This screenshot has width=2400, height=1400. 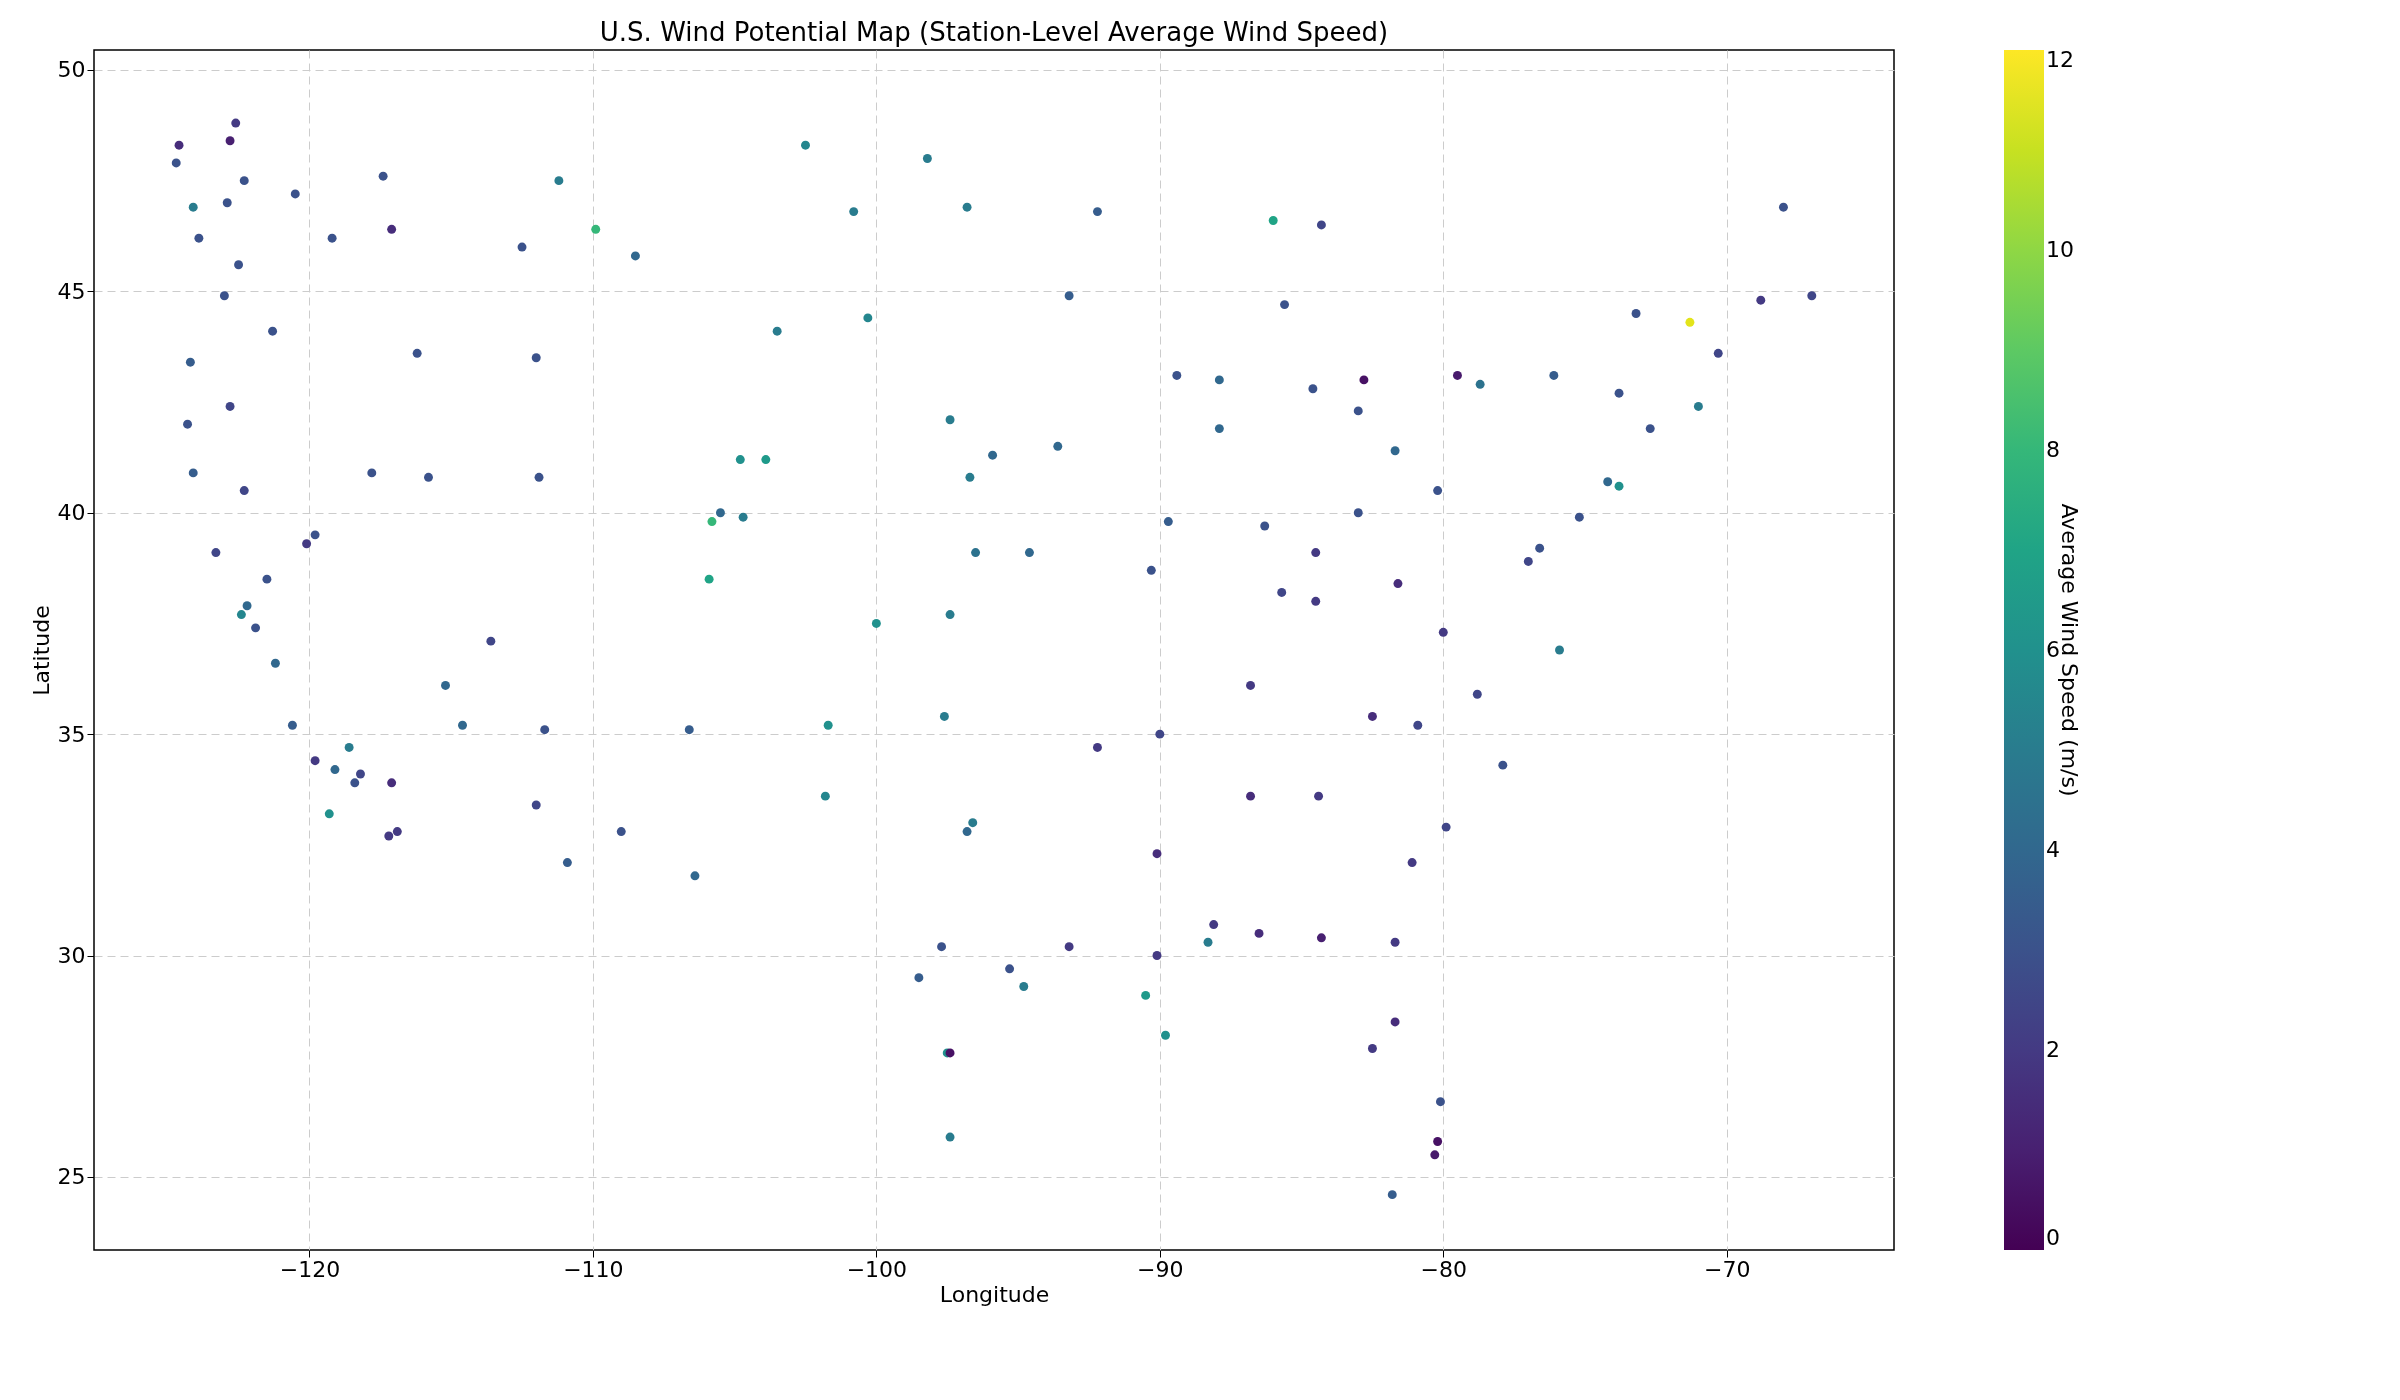 What do you see at coordinates (2053, 1237) in the screenshot?
I see `color-bar-label: 0` at bounding box center [2053, 1237].